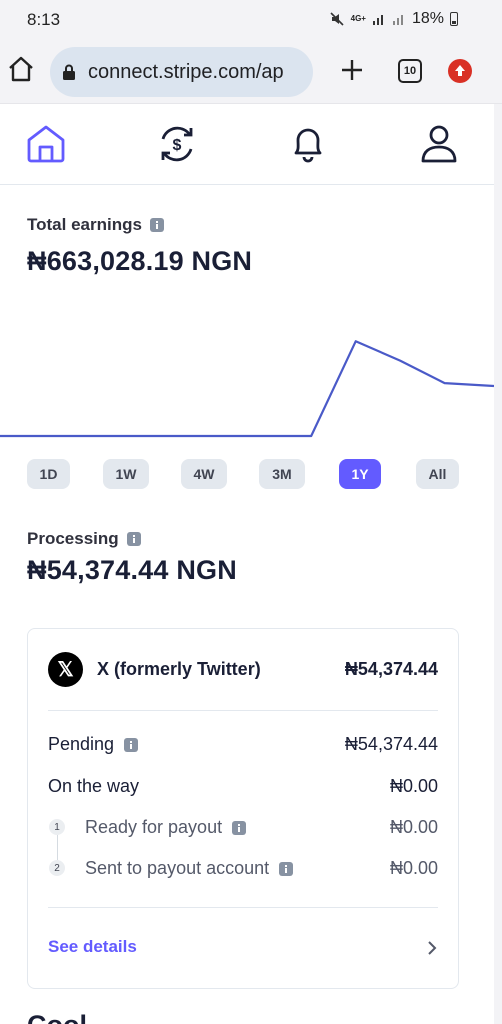  What do you see at coordinates (84, 224) in the screenshot?
I see `total-earnings-label: Total earnings` at bounding box center [84, 224].